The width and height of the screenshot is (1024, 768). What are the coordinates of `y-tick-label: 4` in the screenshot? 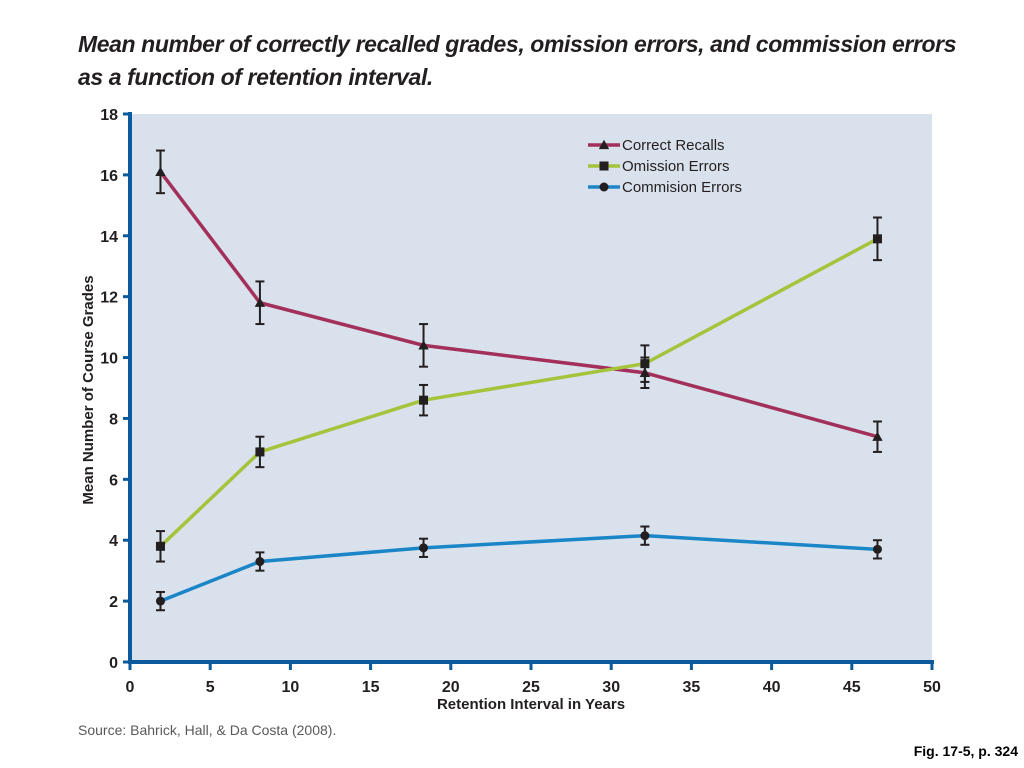 It's located at (113, 541).